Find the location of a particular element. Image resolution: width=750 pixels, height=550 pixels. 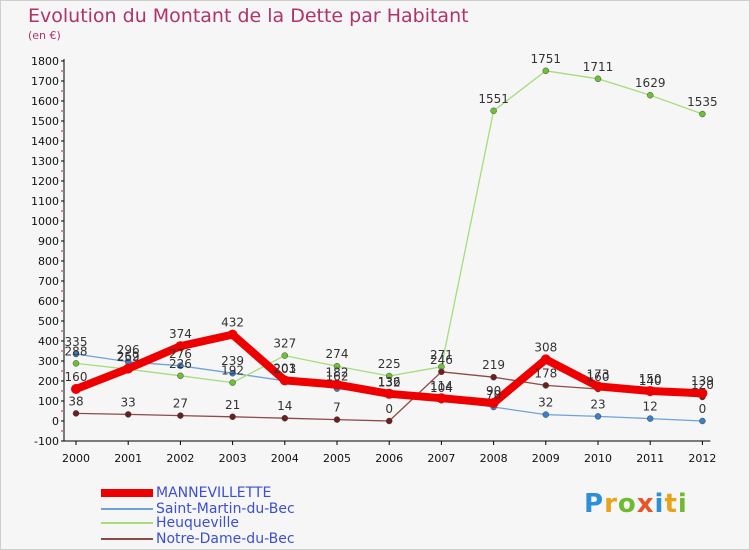

data-label-notre-dame-du-bec: 38 is located at coordinates (75, 401).